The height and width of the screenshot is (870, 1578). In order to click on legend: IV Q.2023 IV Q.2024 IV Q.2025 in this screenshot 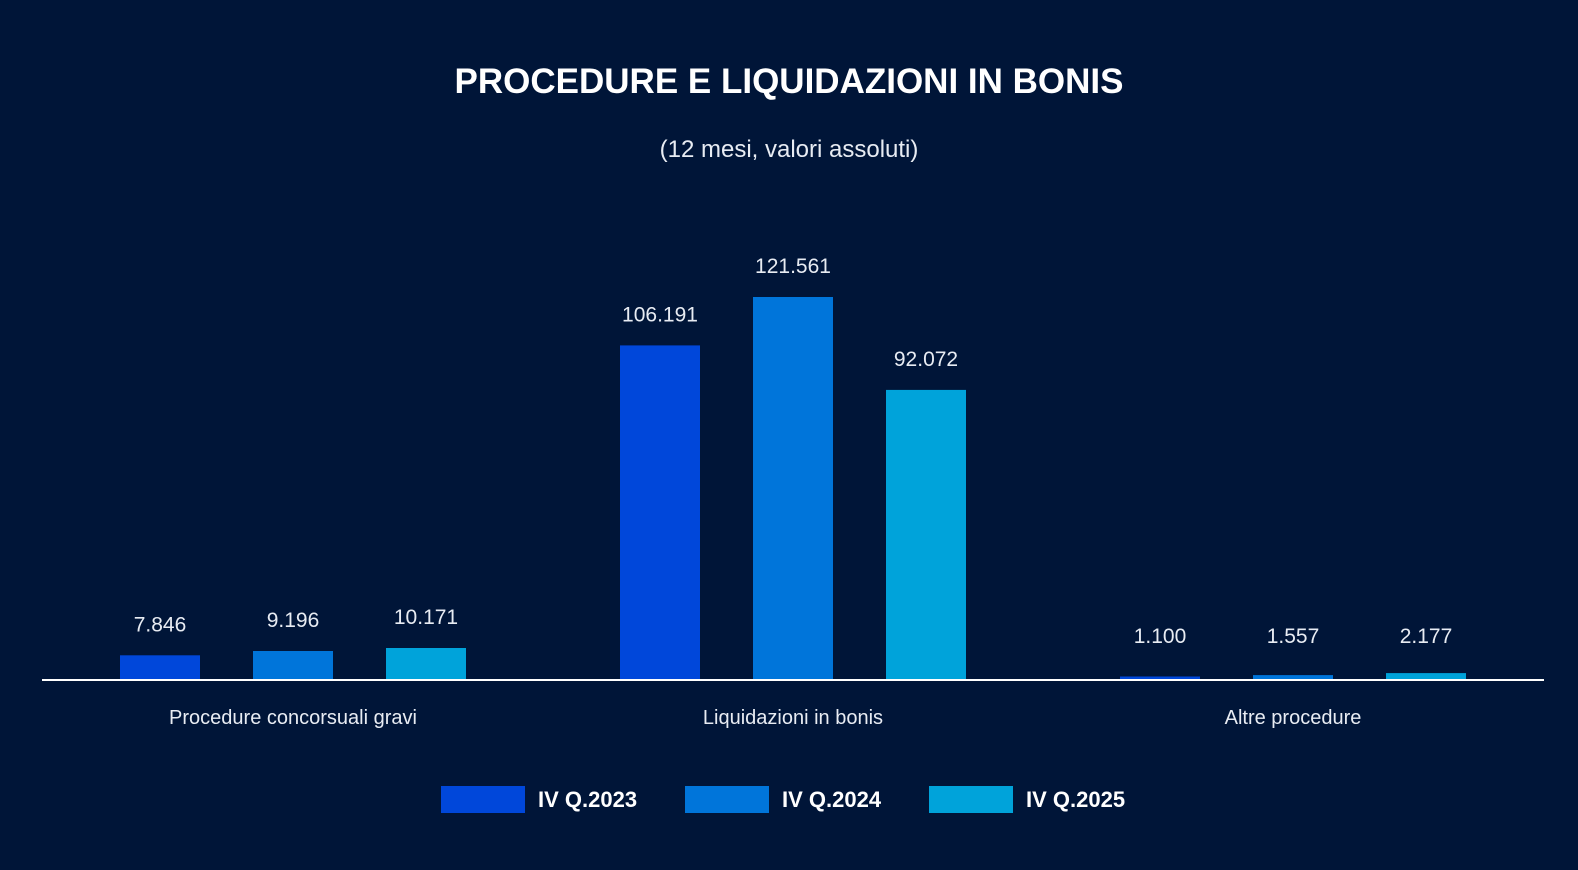, I will do `click(783, 799)`.